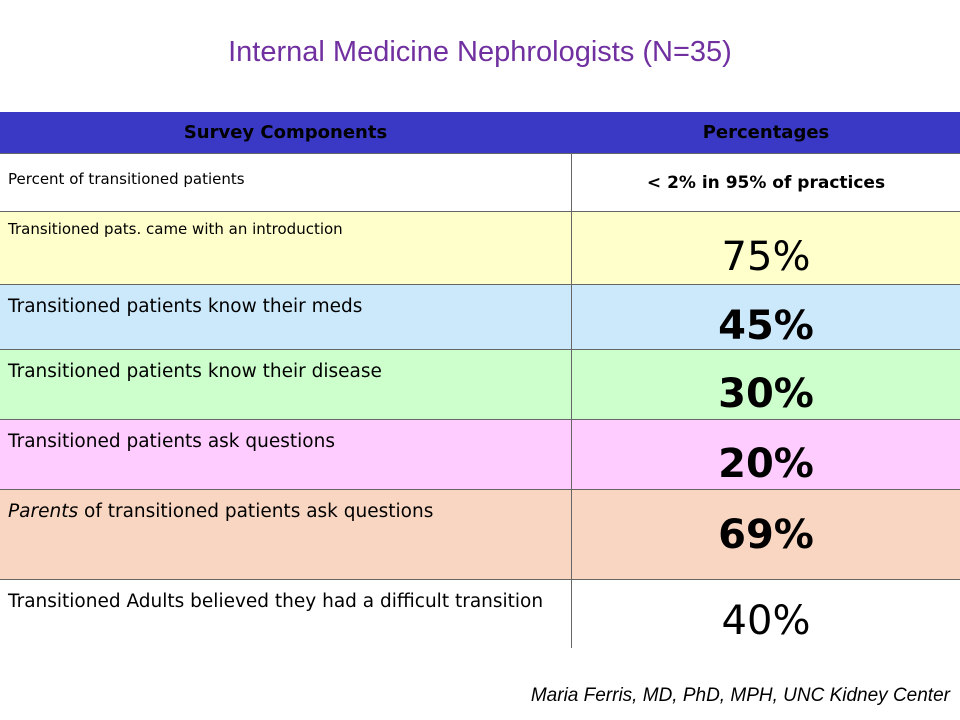 This screenshot has width=960, height=720. I want to click on component-cell: Transitioned patients know their disease, so click(286, 384).